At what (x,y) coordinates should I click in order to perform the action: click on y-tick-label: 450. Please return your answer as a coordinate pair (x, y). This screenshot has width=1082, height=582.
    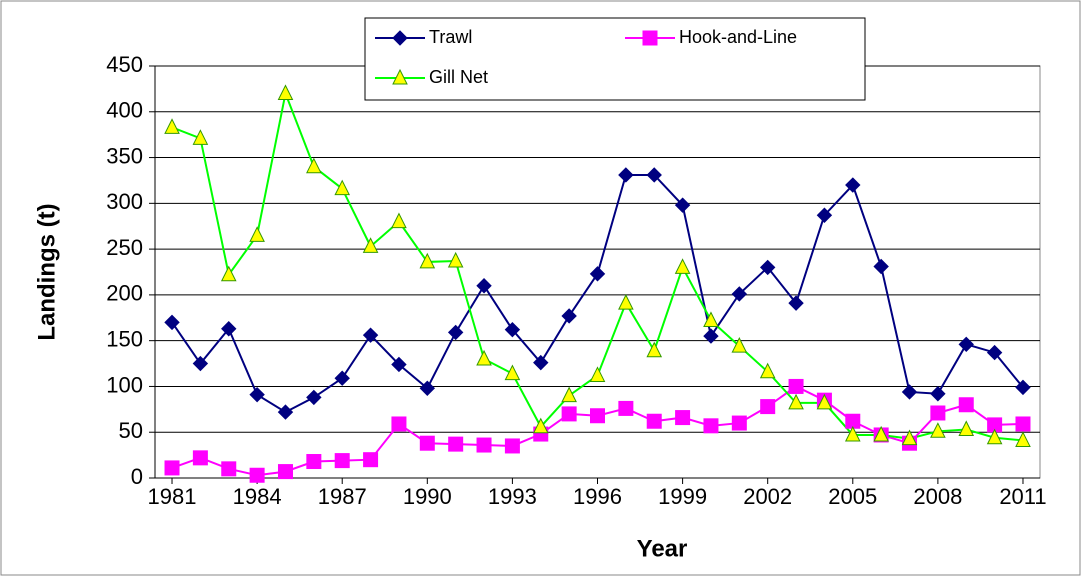
    Looking at the image, I should click on (124, 64).